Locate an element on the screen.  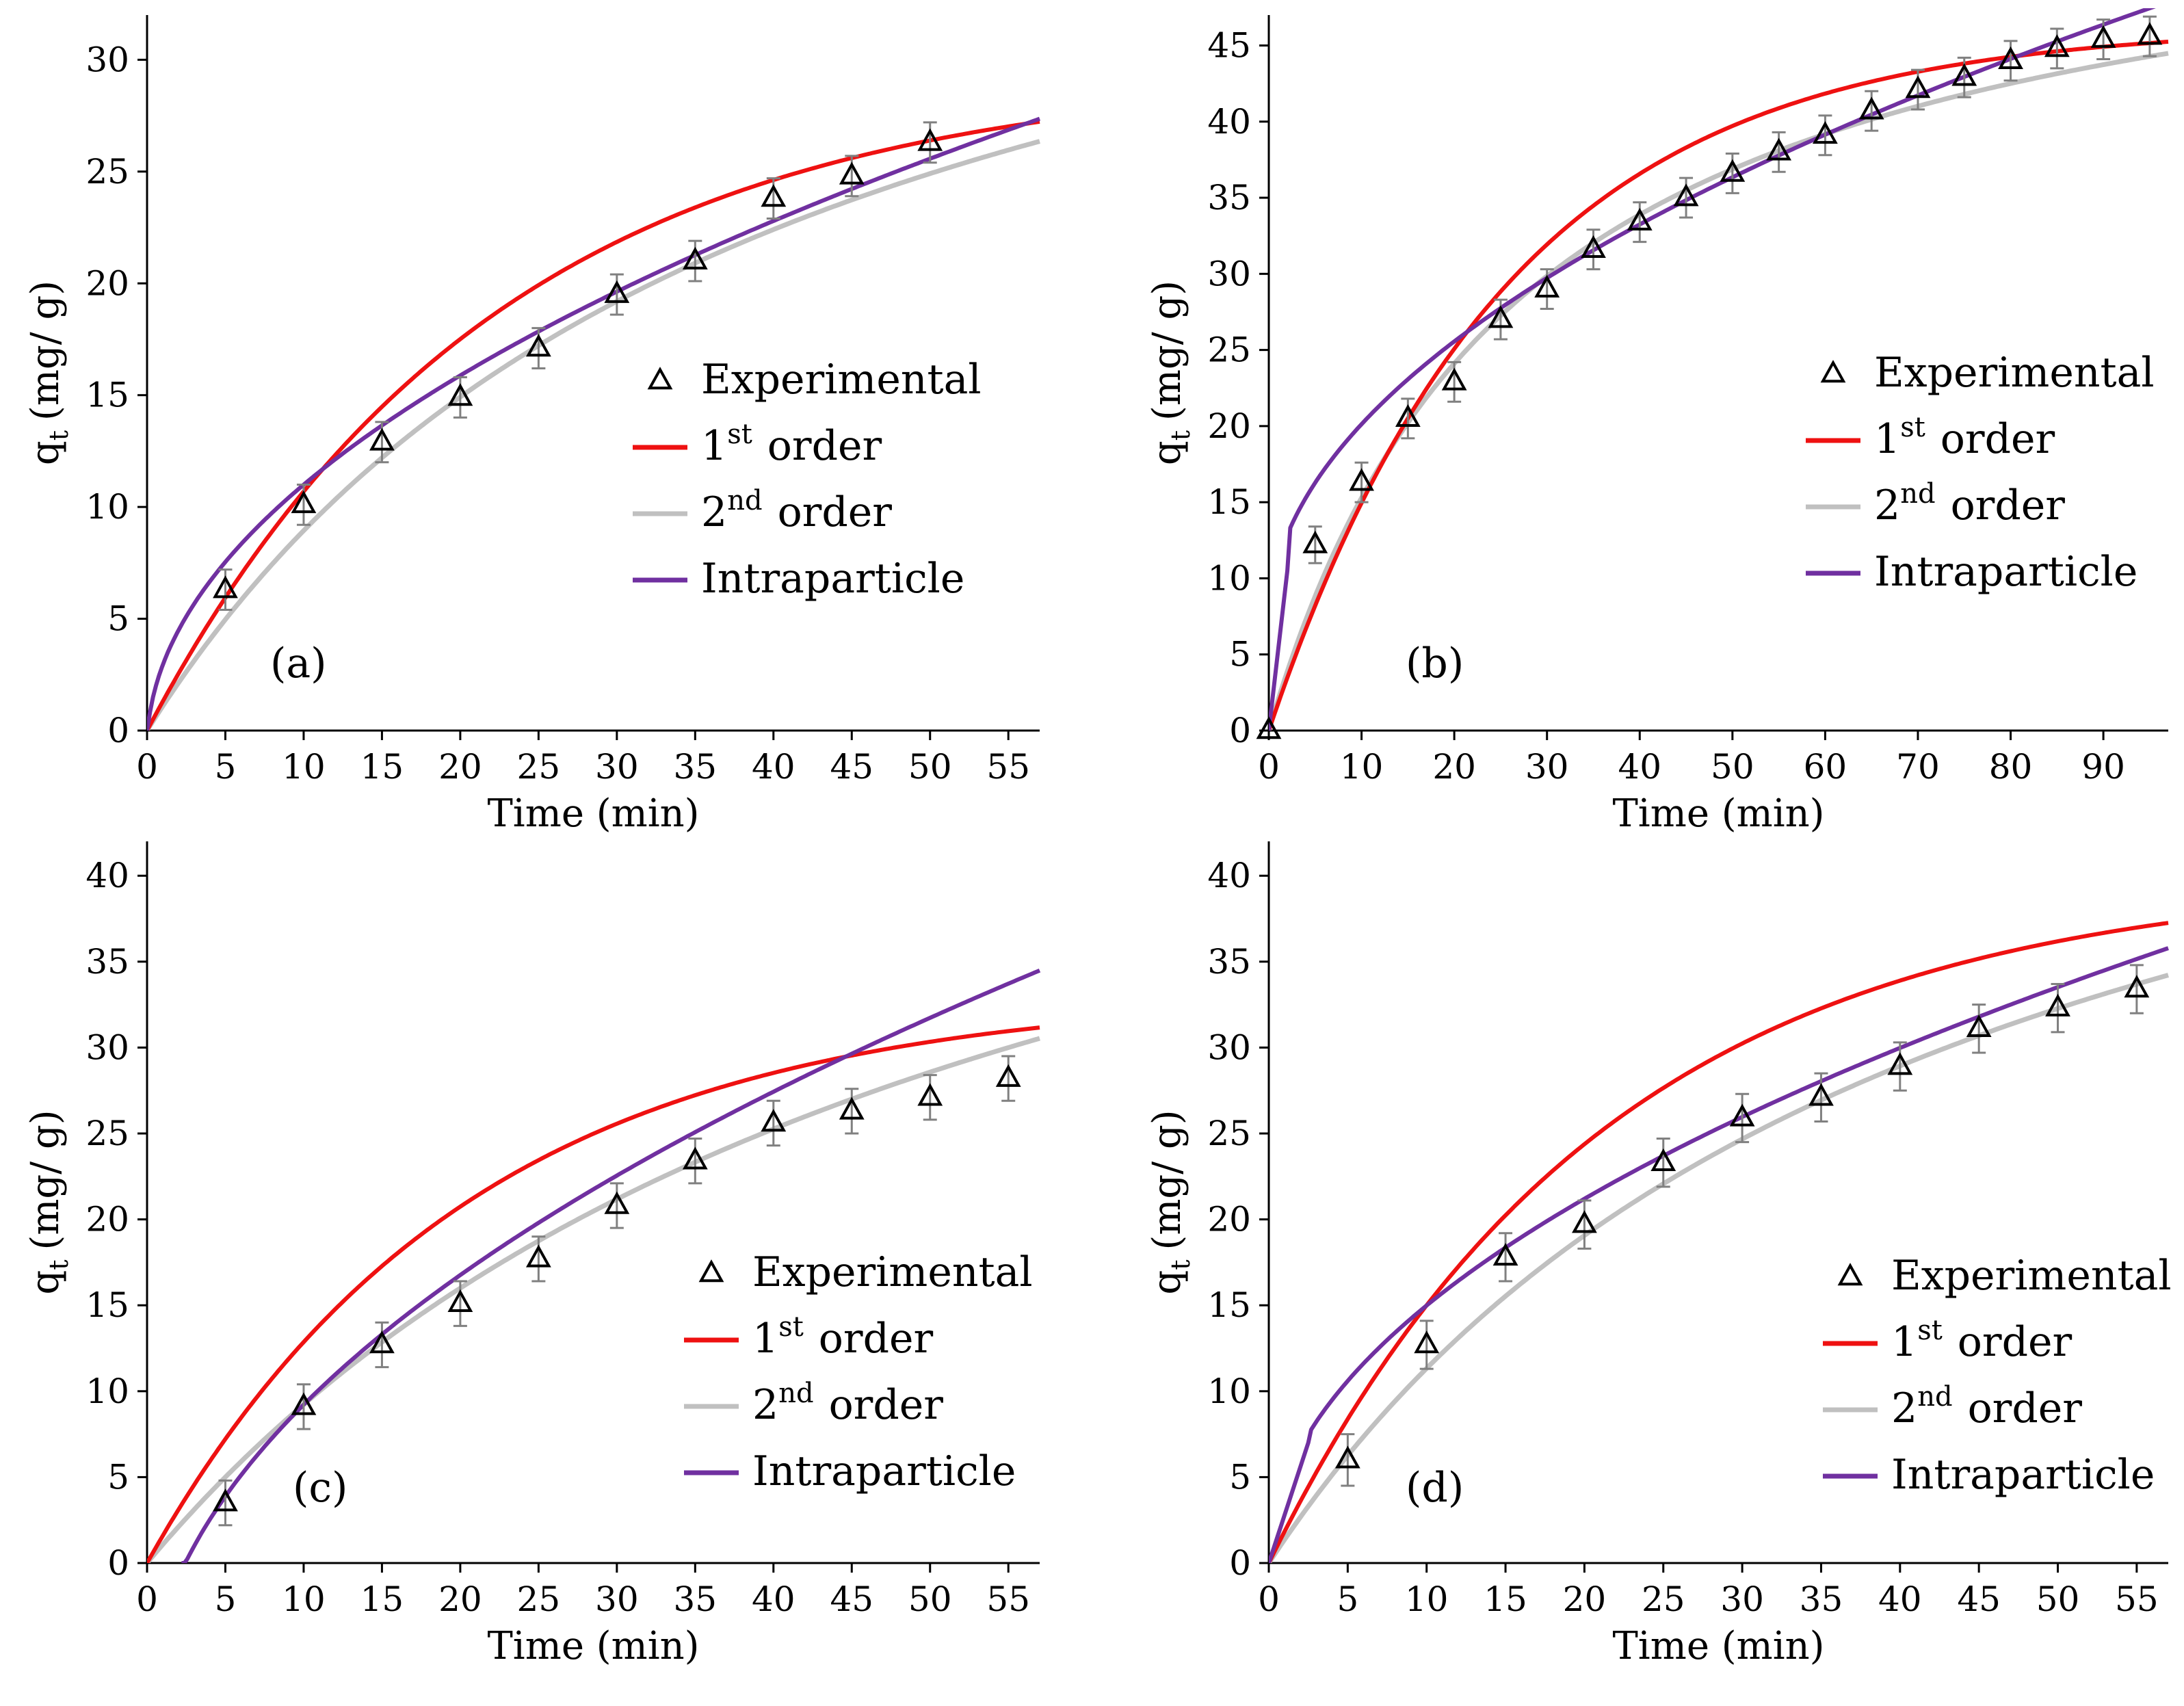
x-tick-label: 25 is located at coordinates (1663, 1599).